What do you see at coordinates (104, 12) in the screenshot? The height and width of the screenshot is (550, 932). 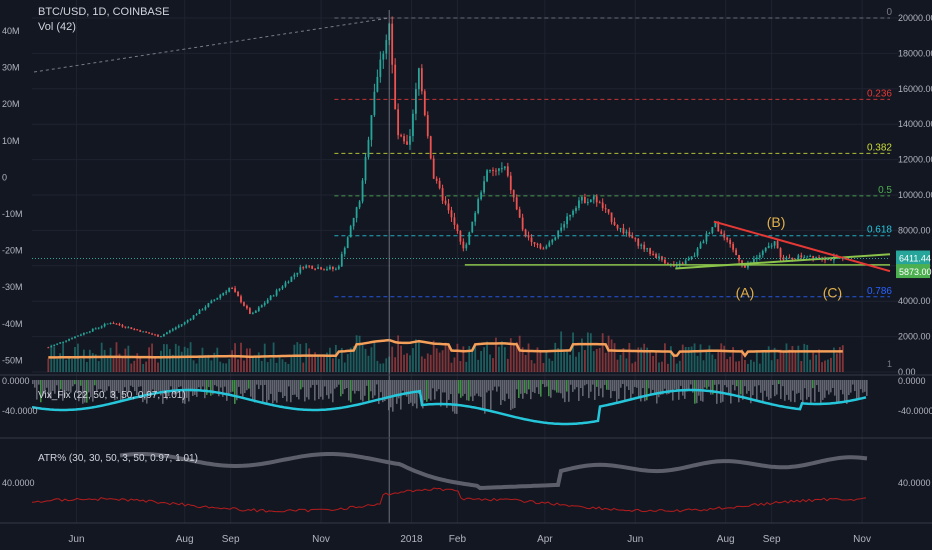 I see `symbol-title: BTC/USD, 1D, COINBASE` at bounding box center [104, 12].